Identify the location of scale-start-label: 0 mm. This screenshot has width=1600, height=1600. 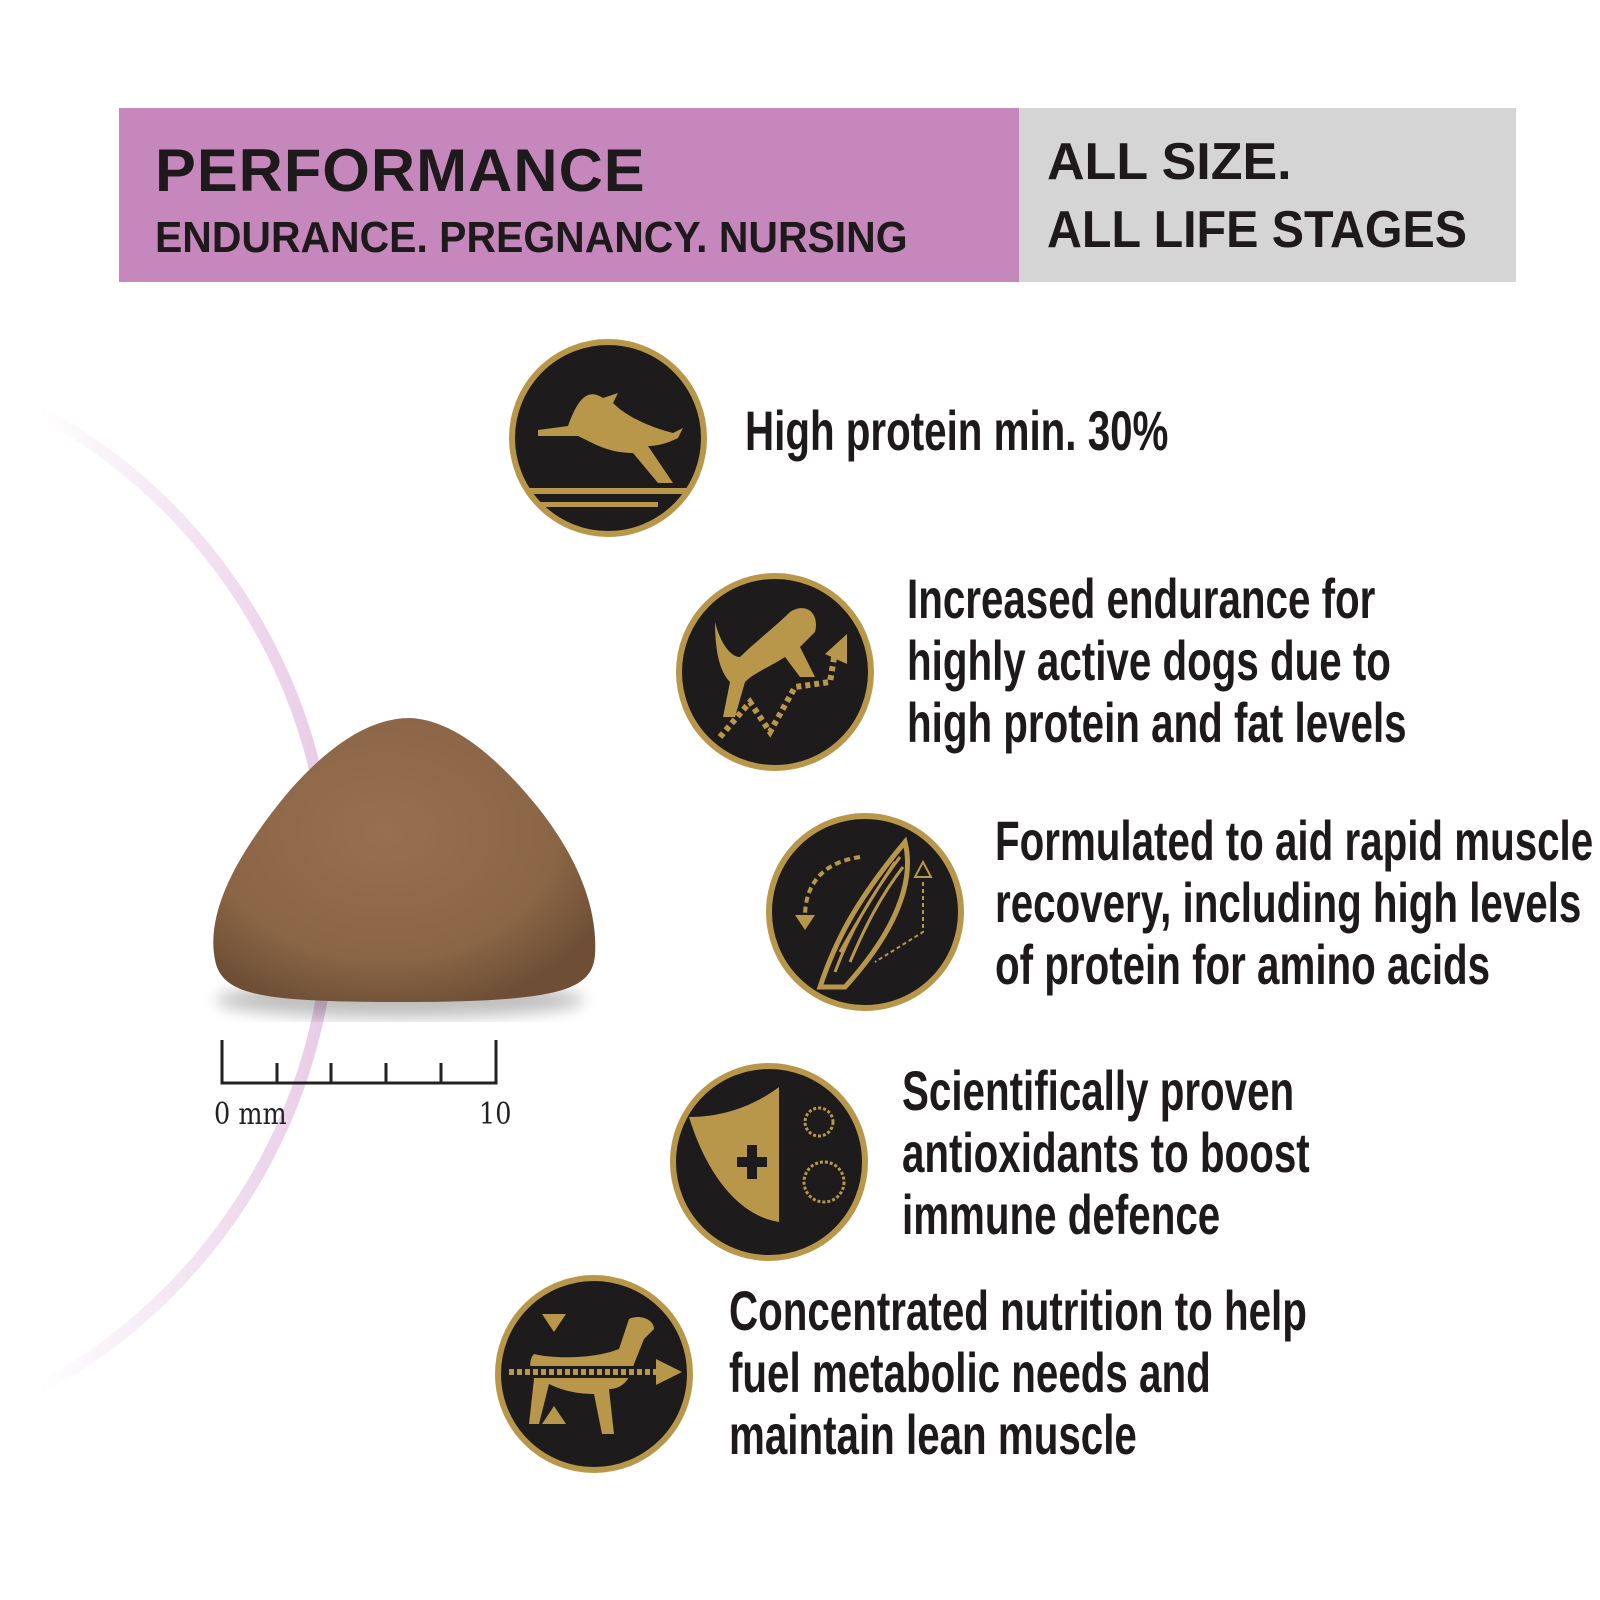
(250, 1114).